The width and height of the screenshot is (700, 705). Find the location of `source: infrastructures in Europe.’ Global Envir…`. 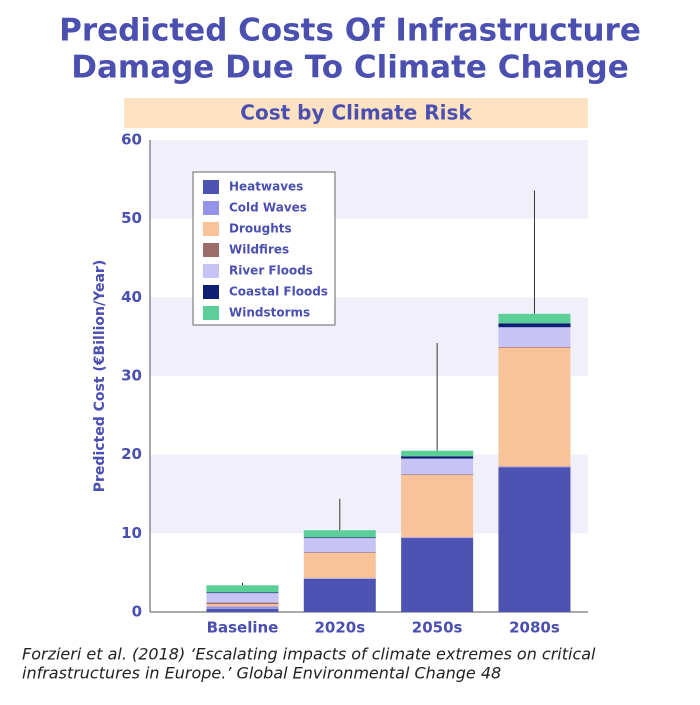

source: infrastructures in Europe.’ Global Envir… is located at coordinates (261, 673).